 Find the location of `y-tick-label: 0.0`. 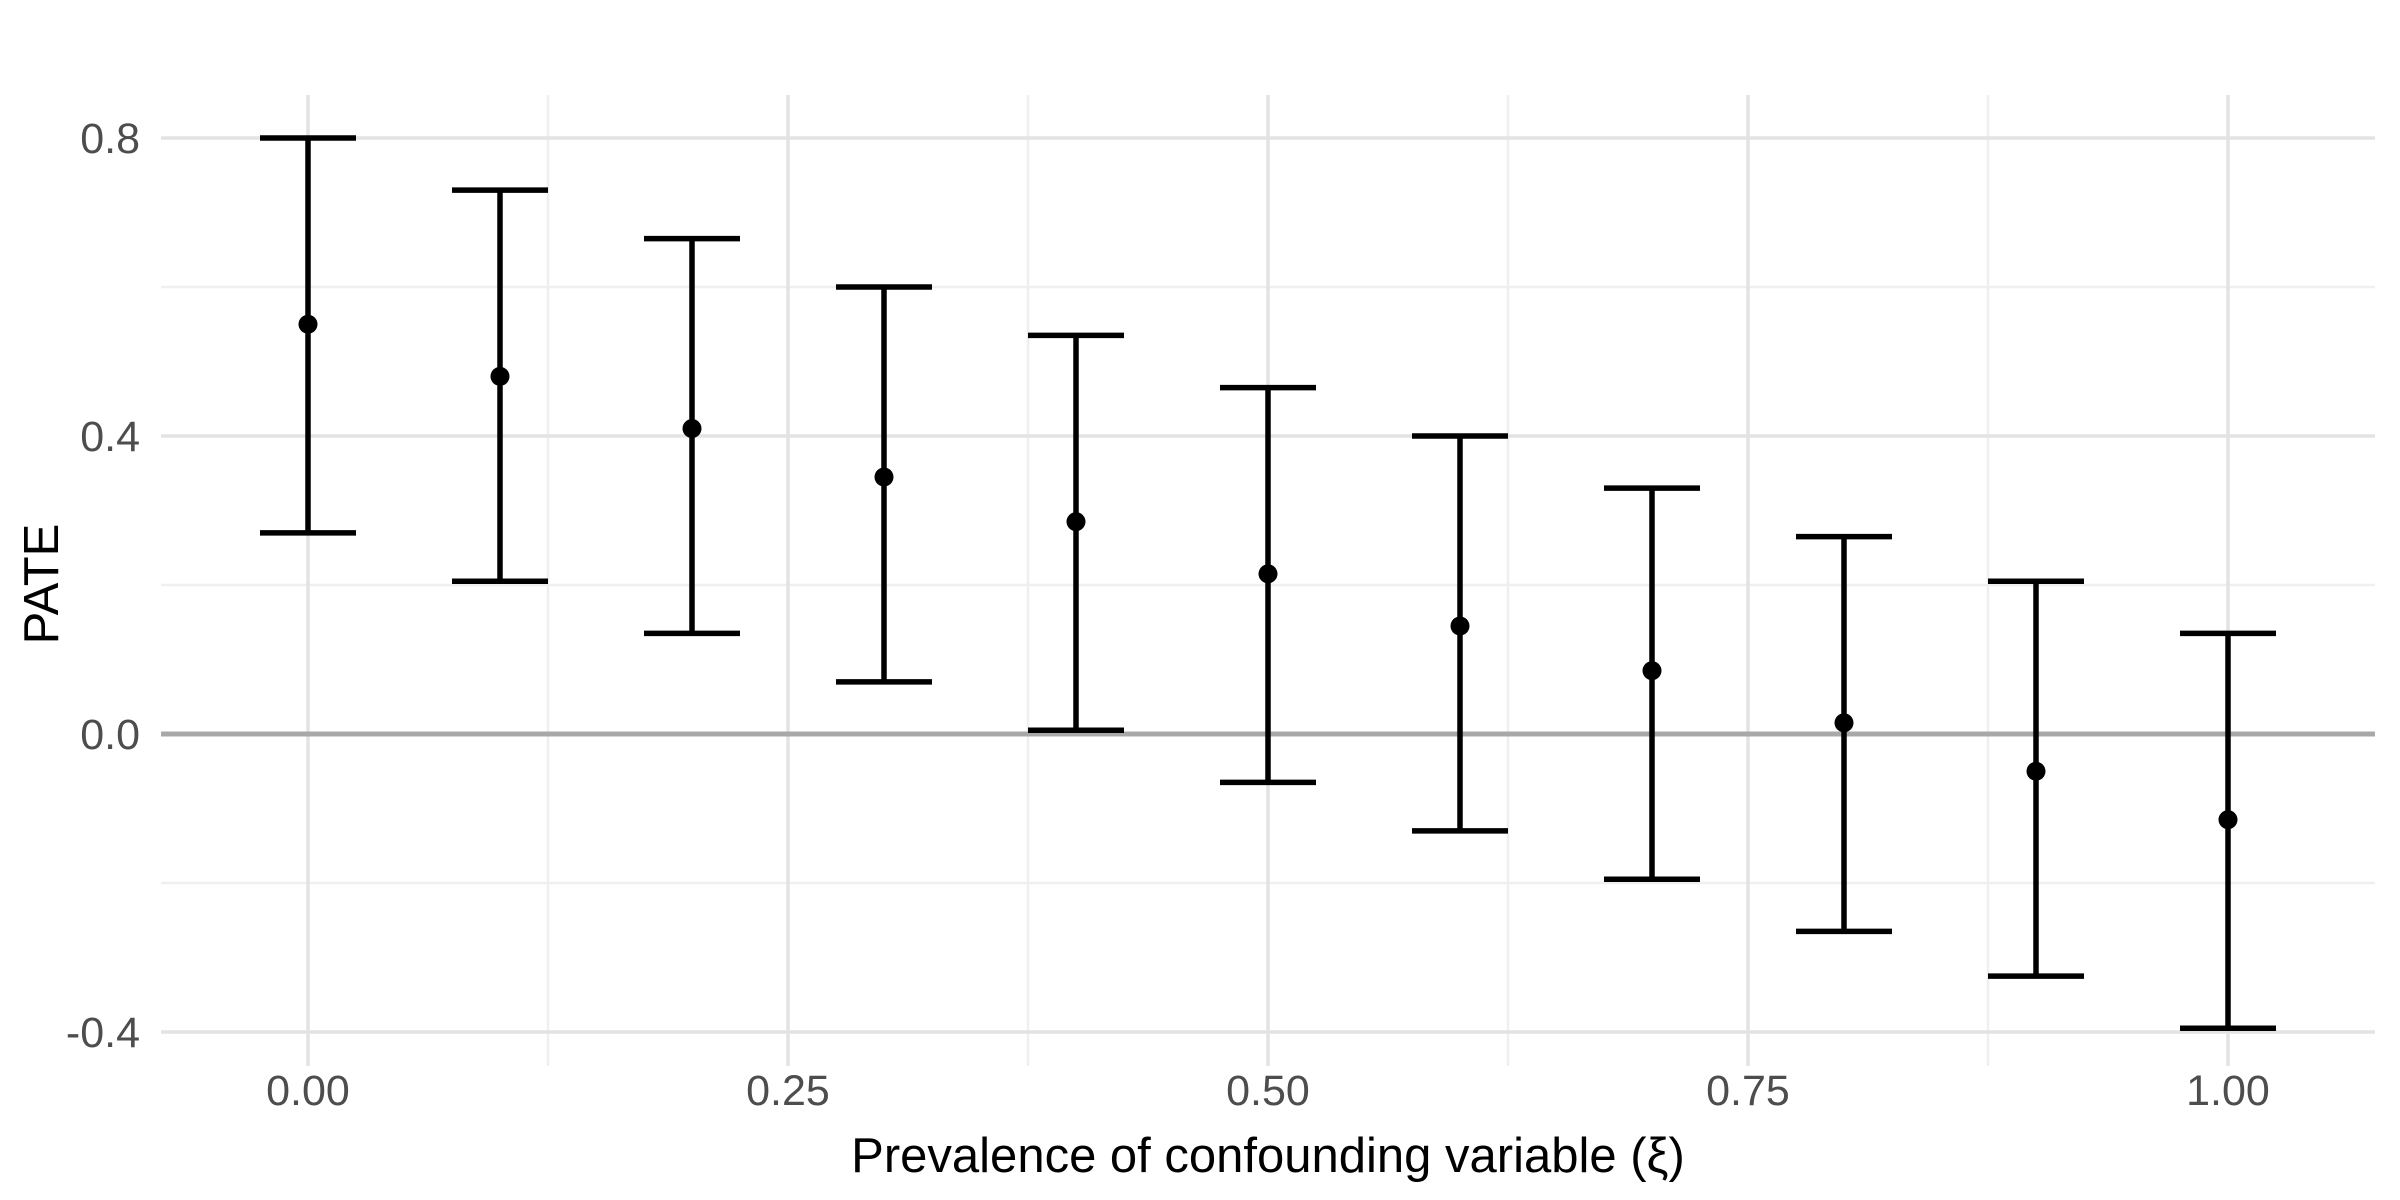

y-tick-label: 0.0 is located at coordinates (110, 735).